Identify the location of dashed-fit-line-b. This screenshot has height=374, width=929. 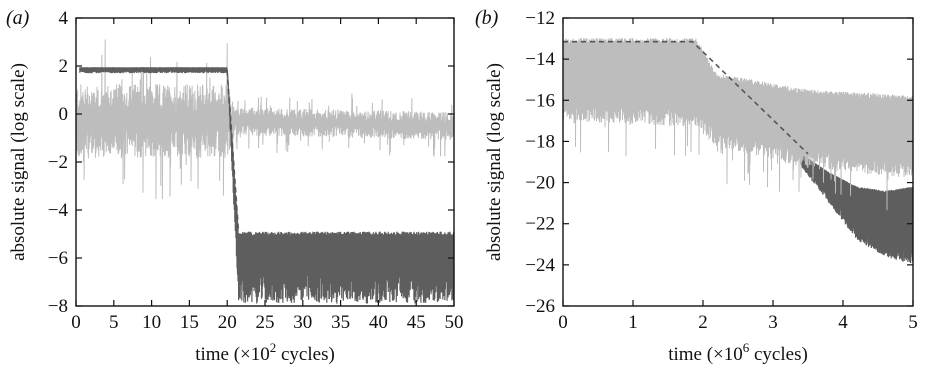
(686, 97).